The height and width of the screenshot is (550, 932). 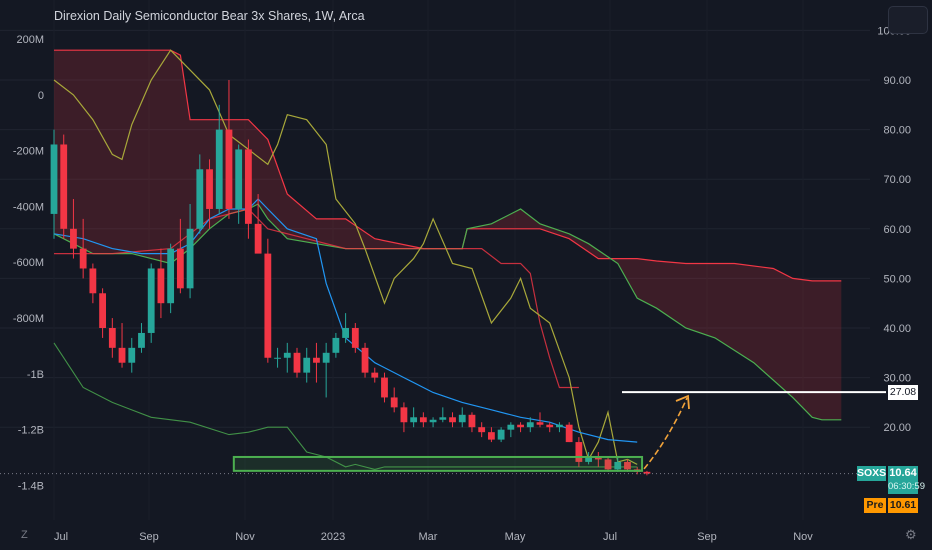 I want to click on bottom-axis-label: 2023, so click(x=333, y=537).